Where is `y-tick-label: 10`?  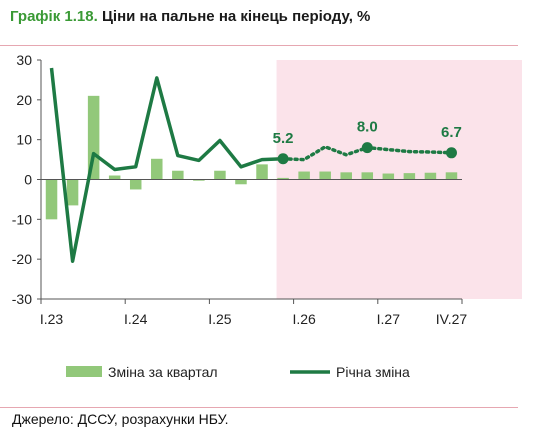
y-tick-label: 10 is located at coordinates (24, 140).